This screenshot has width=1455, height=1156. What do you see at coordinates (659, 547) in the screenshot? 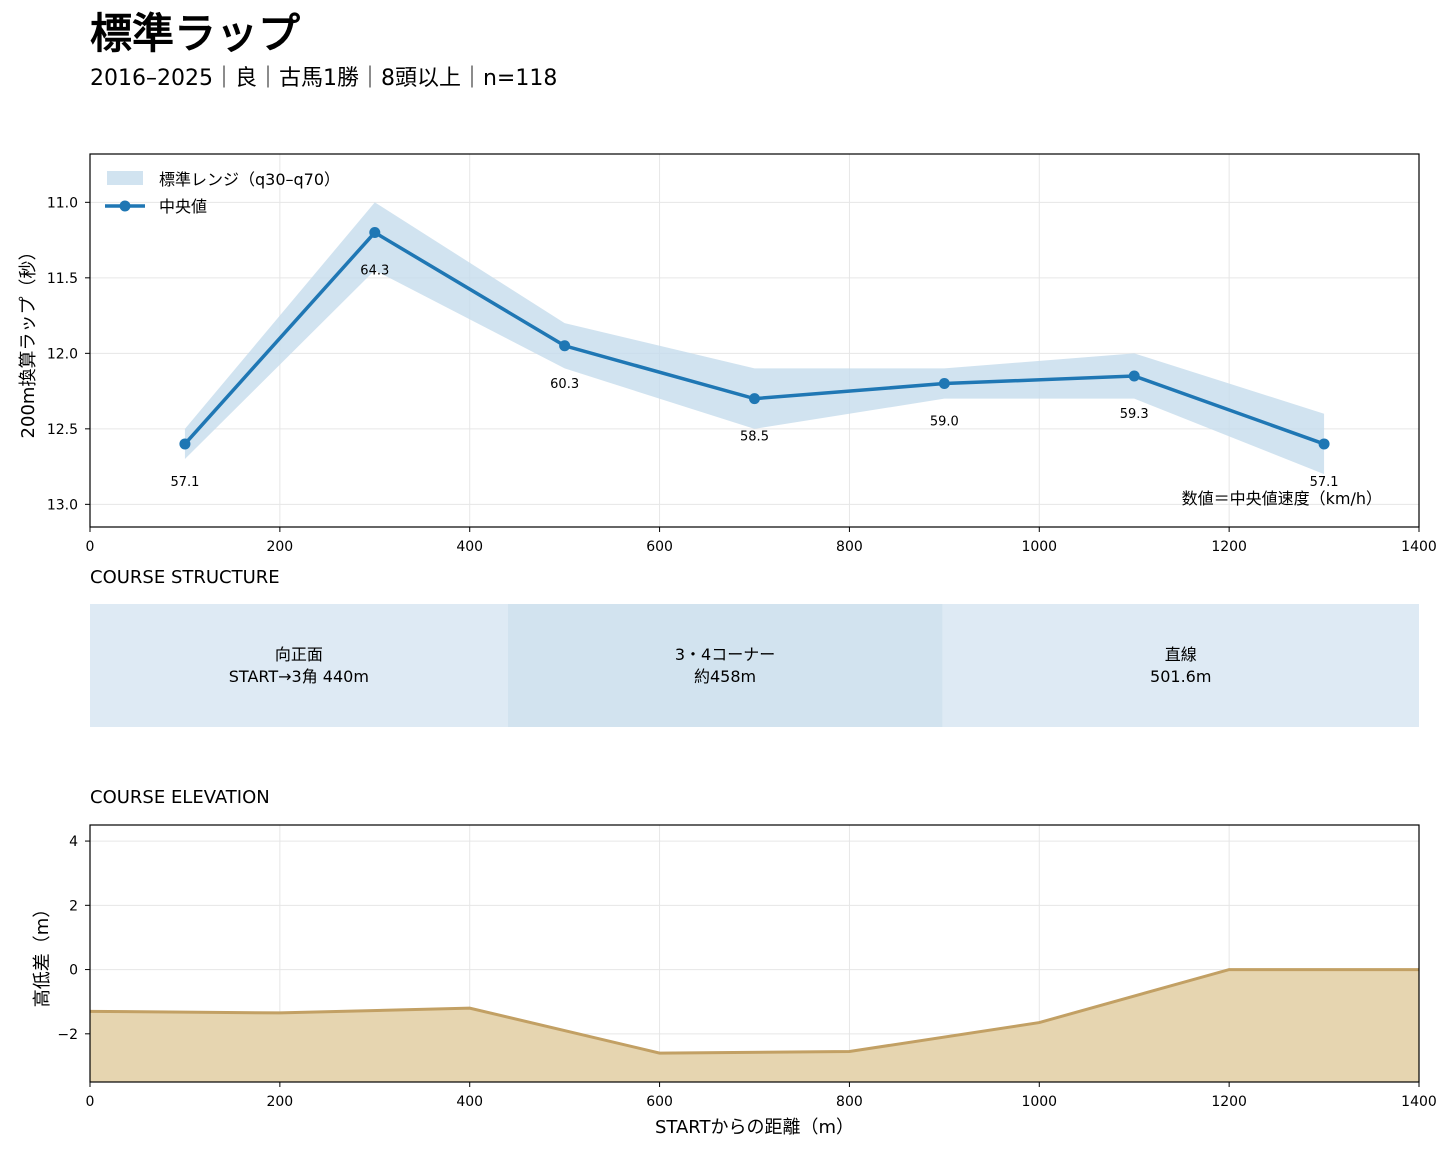
I see `lap-x-tick-label: 600` at bounding box center [659, 547].